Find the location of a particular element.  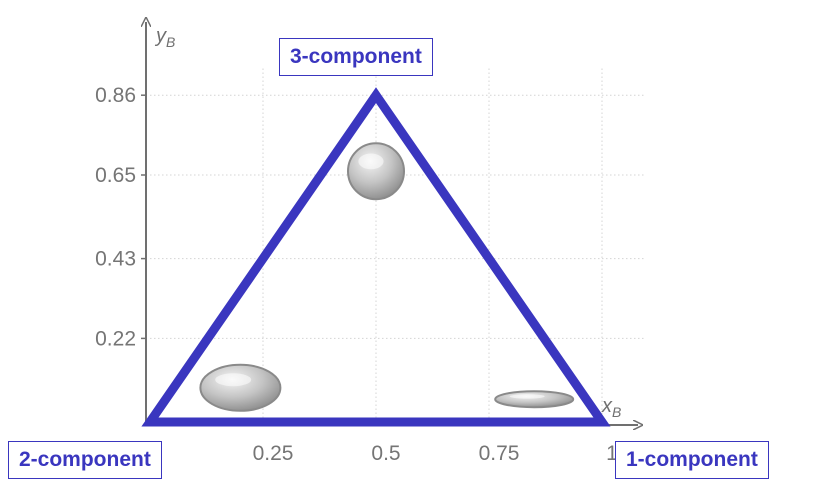

y-axis-title: yB is located at coordinates (164, 37).